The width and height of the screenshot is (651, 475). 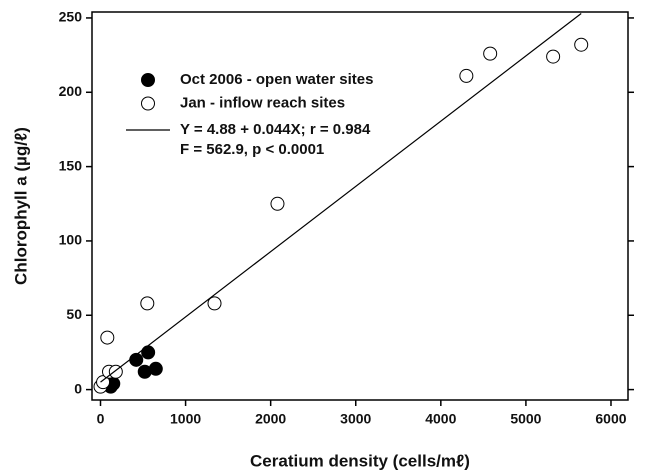 I want to click on legend-label: Oct 2006 - open water sites, so click(x=276, y=79).